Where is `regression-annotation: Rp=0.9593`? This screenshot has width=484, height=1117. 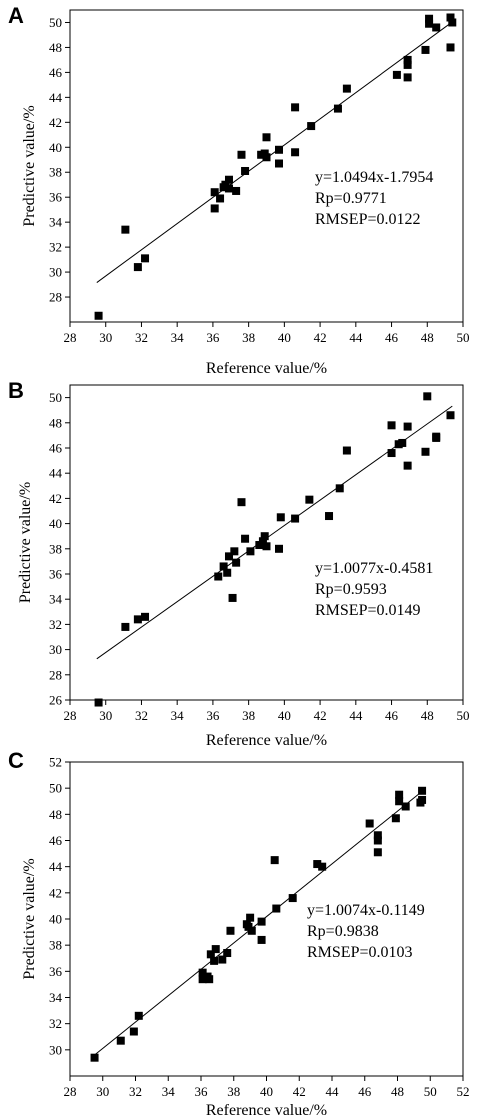 regression-annotation: Rp=0.9593 is located at coordinates (351, 589).